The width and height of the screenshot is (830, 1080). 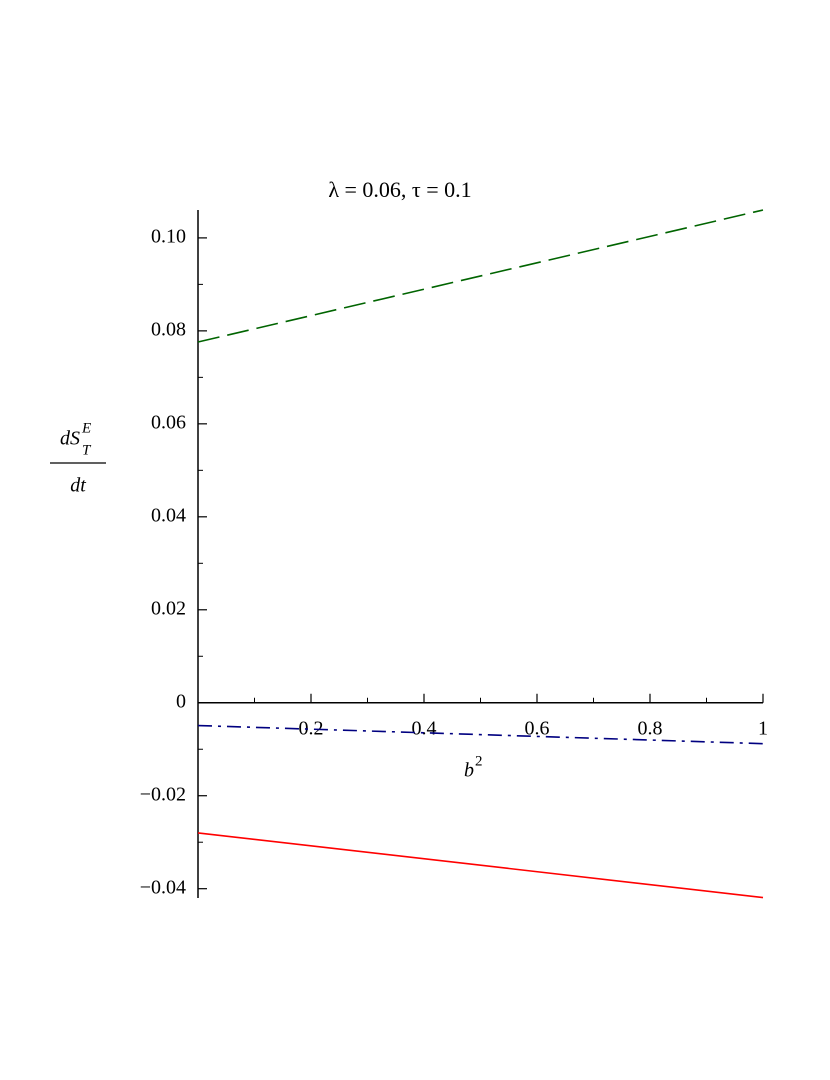 I want to click on y-tick-label: 0.08, so click(x=168, y=329).